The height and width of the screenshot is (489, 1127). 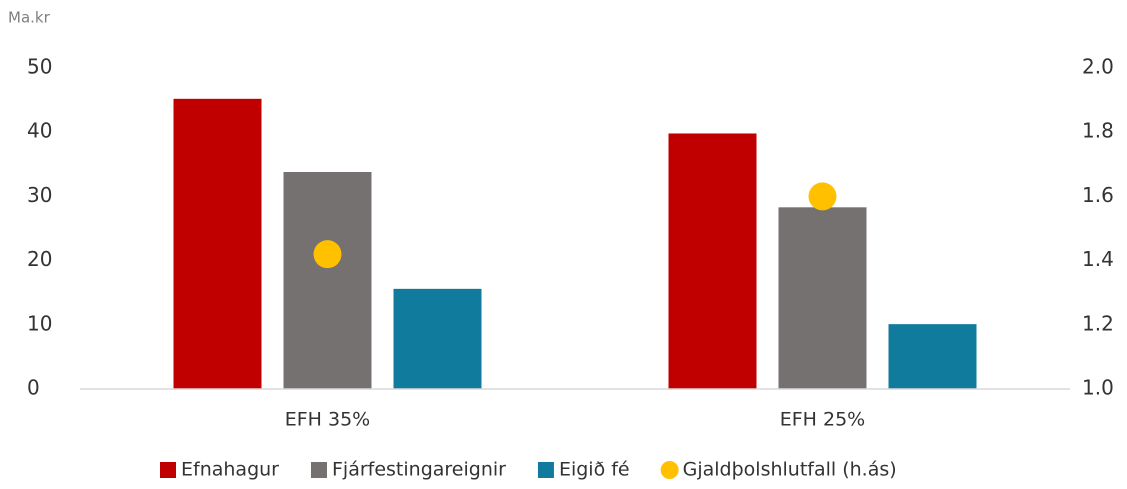 I want to click on y-tick-label: 50, so click(x=39, y=67).